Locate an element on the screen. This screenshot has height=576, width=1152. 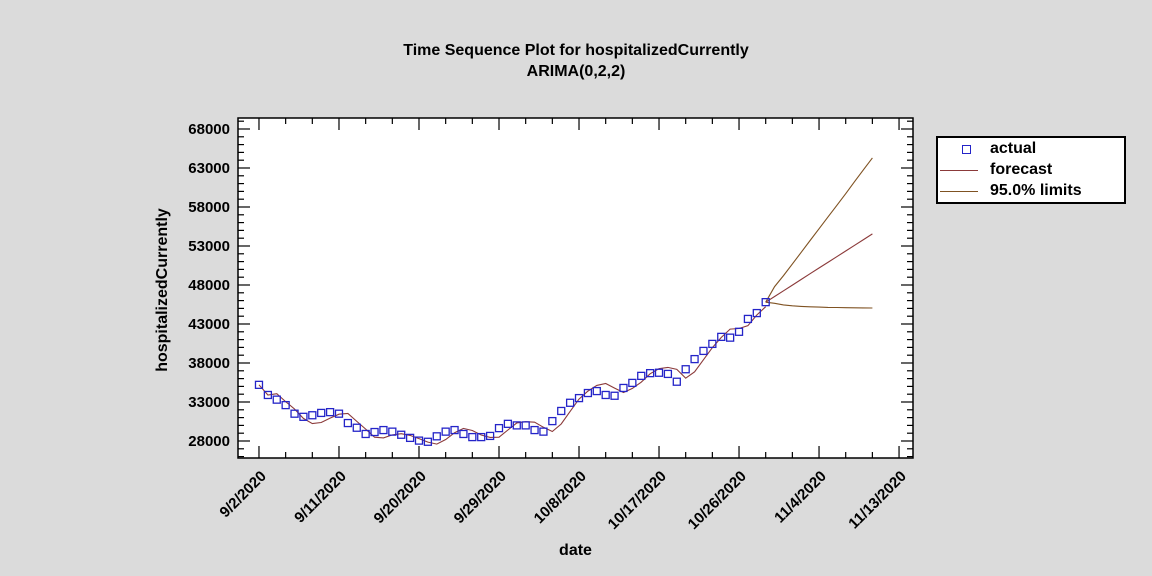
y-tick-label: 53000 is located at coordinates (209, 246).